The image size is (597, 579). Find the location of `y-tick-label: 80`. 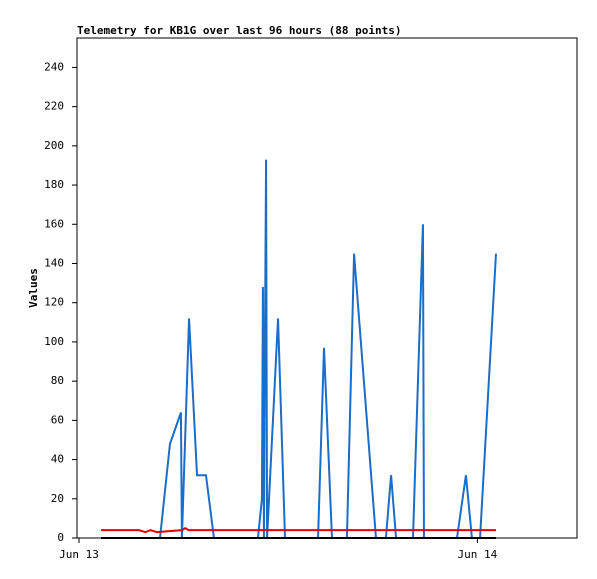

y-tick-label: 80 is located at coordinates (57, 380).